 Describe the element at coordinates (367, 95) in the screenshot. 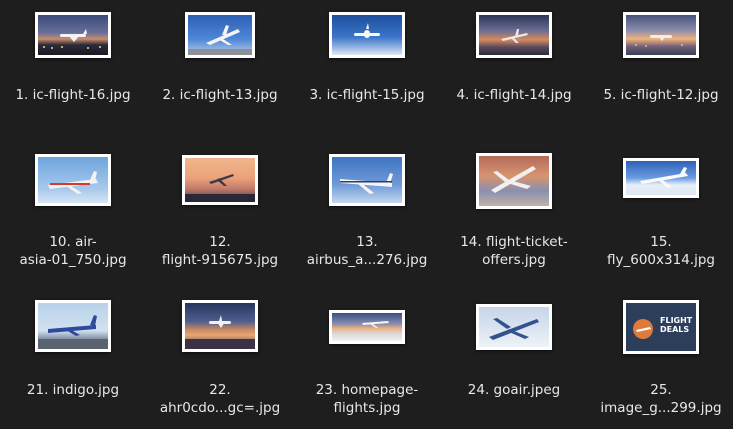

I see `file-name-label: 3. ic-flight-15.jpg` at that location.